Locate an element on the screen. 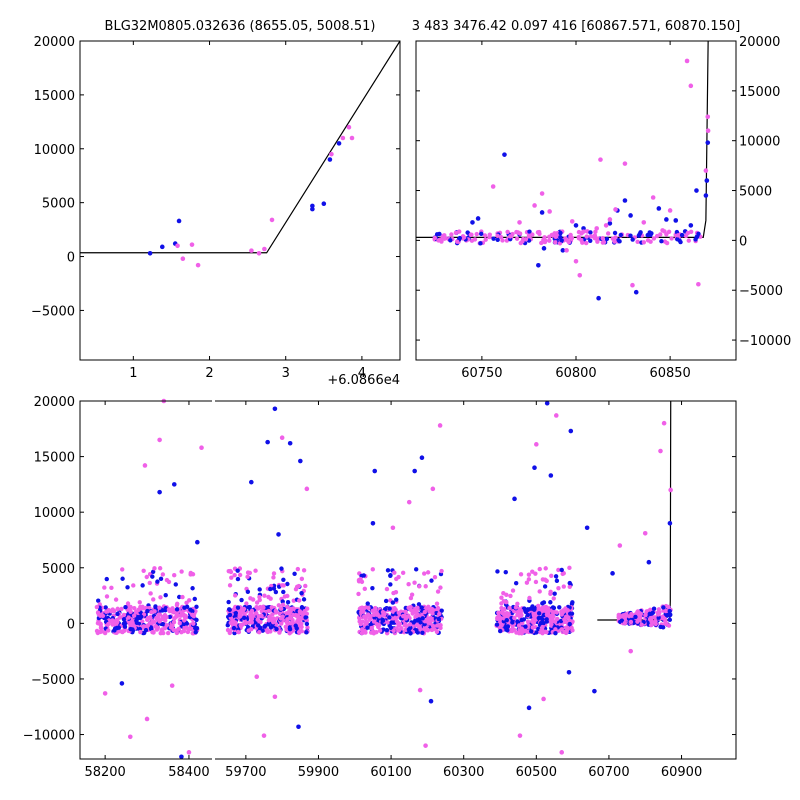 The width and height of the screenshot is (800, 800). y-tick-label: 0 is located at coordinates (71, 258).